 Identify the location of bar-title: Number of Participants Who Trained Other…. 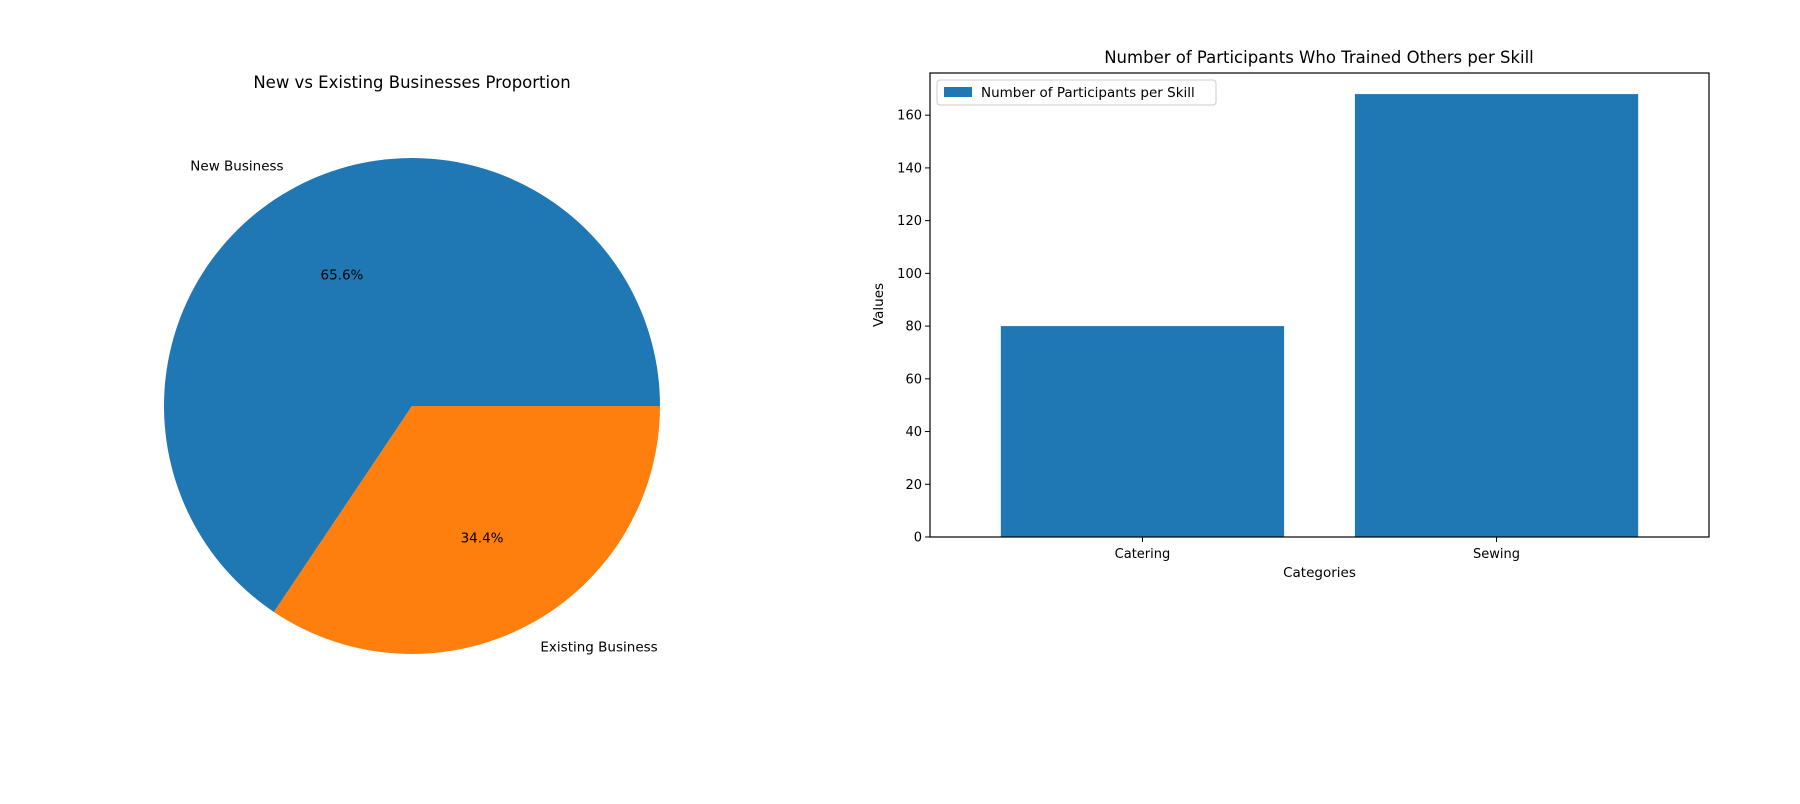
(1319, 57).